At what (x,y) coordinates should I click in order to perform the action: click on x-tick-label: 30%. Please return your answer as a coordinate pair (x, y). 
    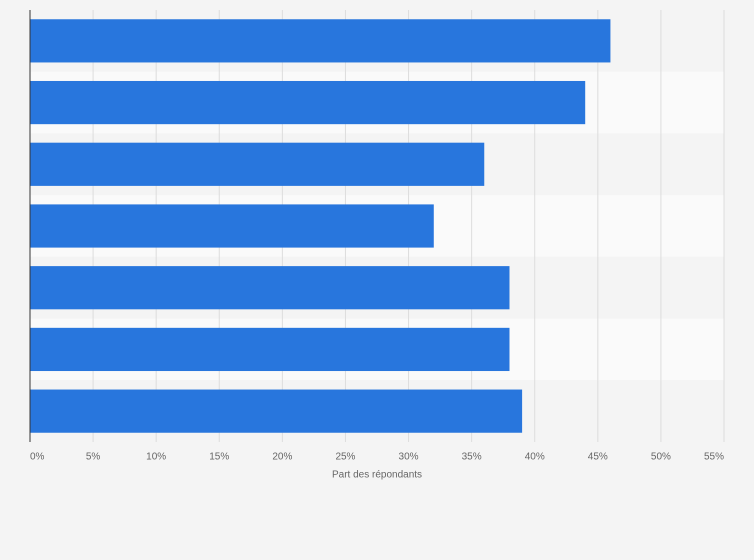
    Looking at the image, I should click on (409, 457).